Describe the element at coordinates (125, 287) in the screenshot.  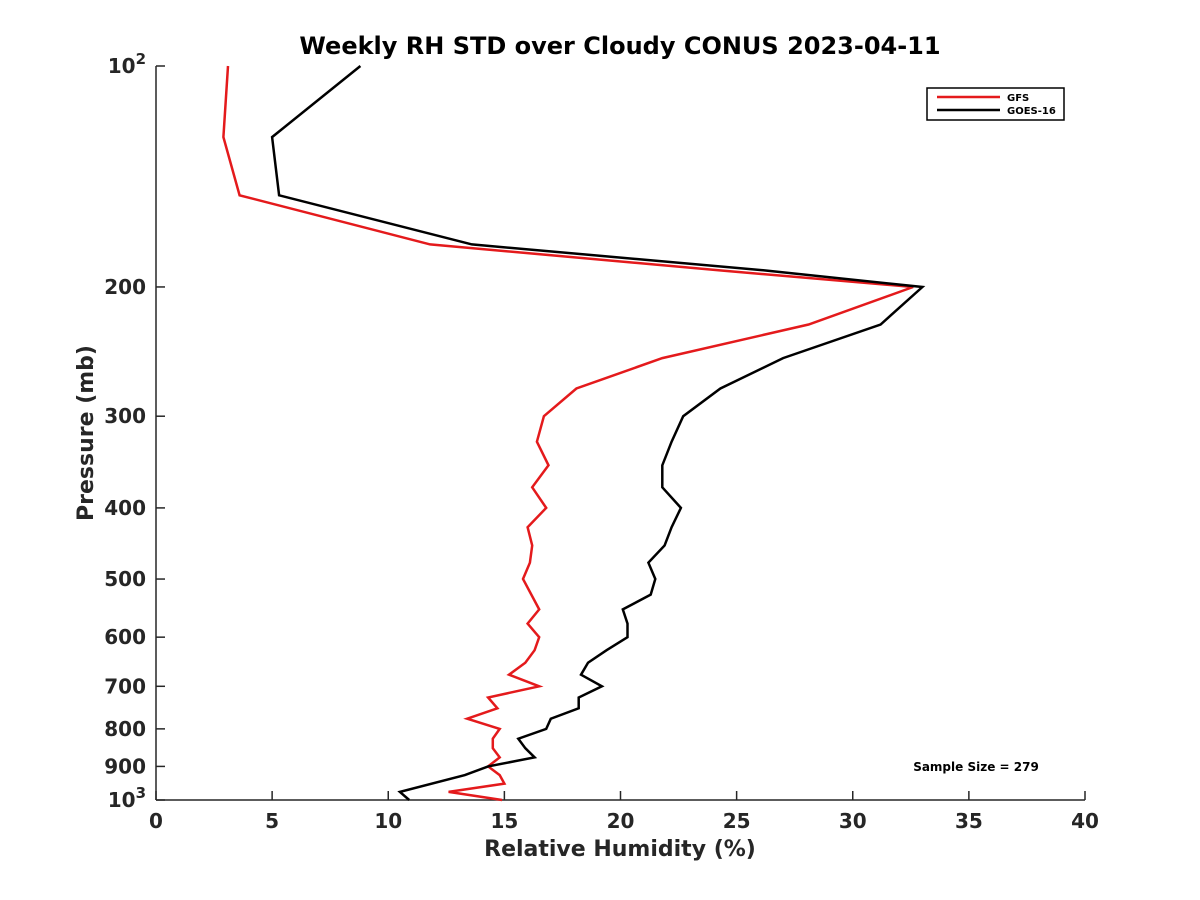
I see `y-tick-label: 200` at that location.